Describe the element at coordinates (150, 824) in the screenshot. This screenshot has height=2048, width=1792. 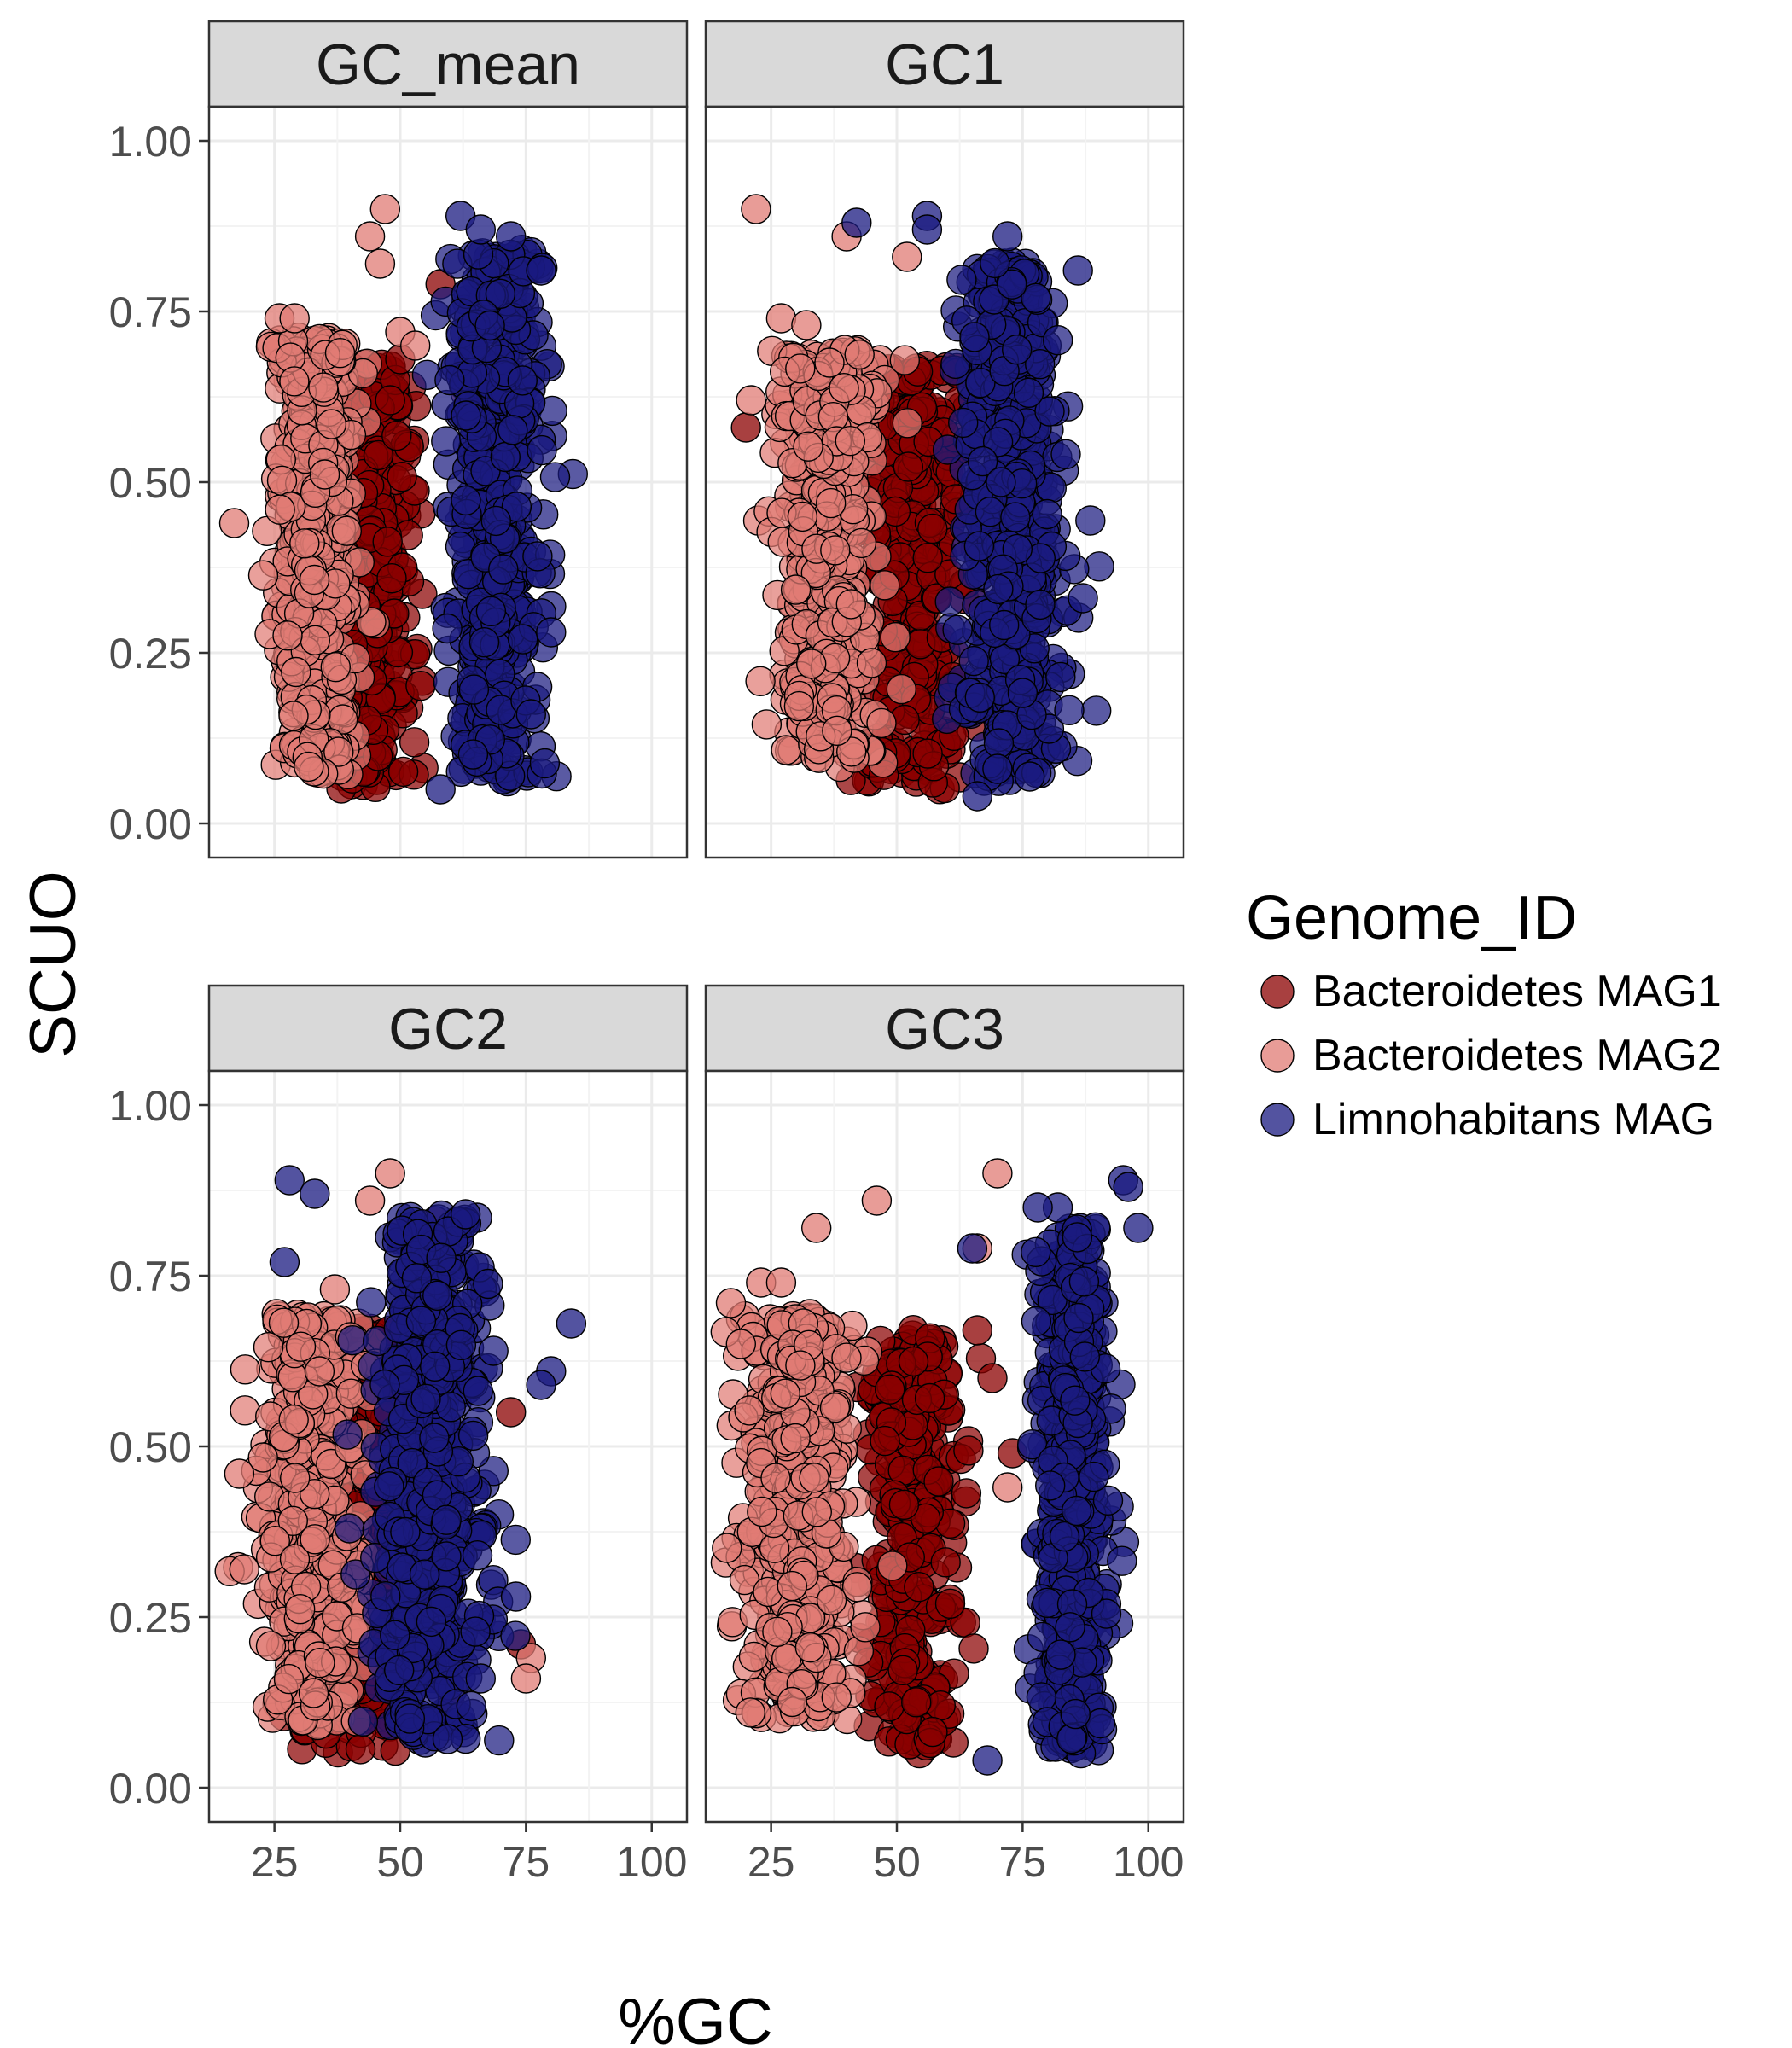
I see `y-tick-label: 0.00` at that location.